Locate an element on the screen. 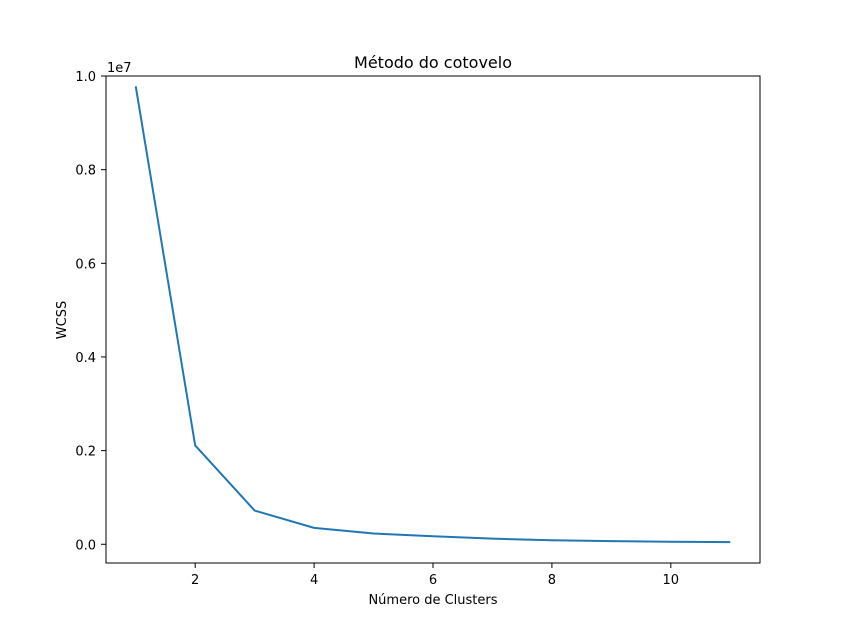  x-tick-label: 10 is located at coordinates (671, 580).